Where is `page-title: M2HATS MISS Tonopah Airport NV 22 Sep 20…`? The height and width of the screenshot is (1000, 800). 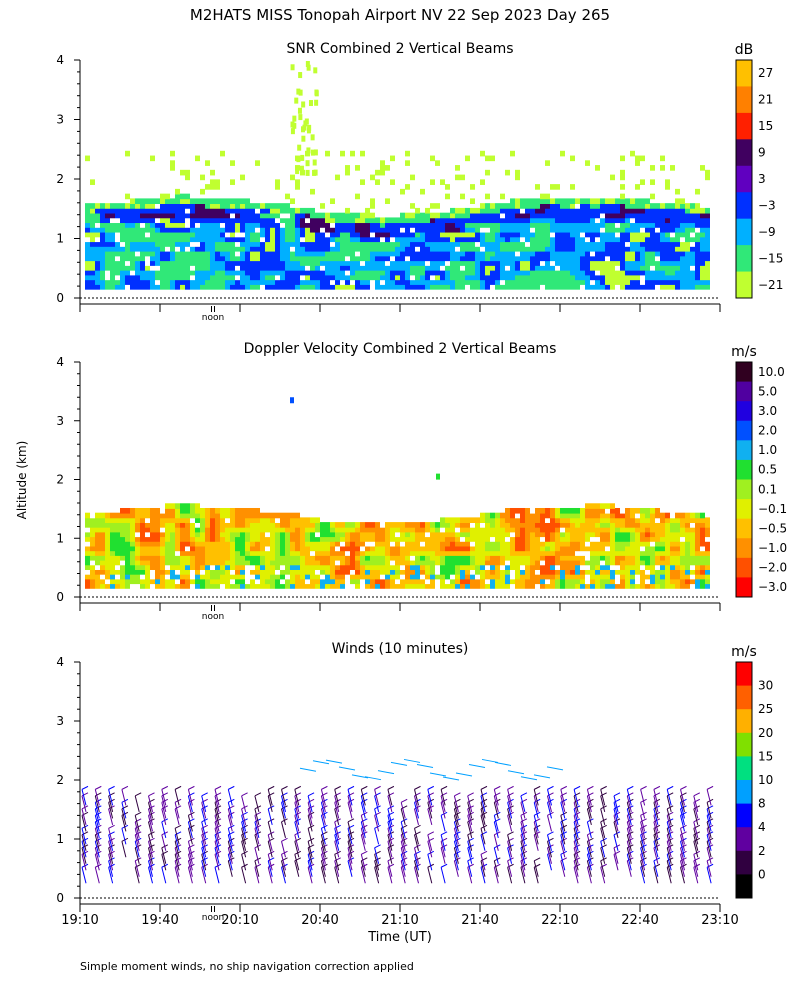
page-title: M2HATS MISS Tonopah Airport NV 22 Sep 20… is located at coordinates (400, 15).